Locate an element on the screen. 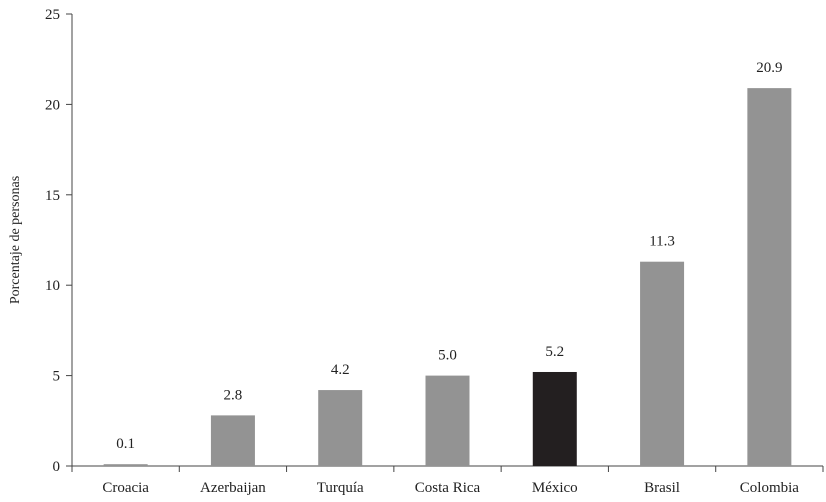 The image size is (826, 502). y-axis-label: Porcentaje de personas is located at coordinates (15, 240).